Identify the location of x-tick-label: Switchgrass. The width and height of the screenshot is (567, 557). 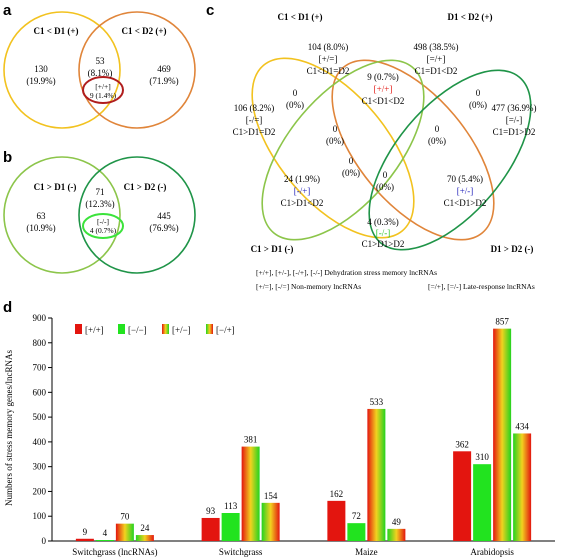
(241, 552).